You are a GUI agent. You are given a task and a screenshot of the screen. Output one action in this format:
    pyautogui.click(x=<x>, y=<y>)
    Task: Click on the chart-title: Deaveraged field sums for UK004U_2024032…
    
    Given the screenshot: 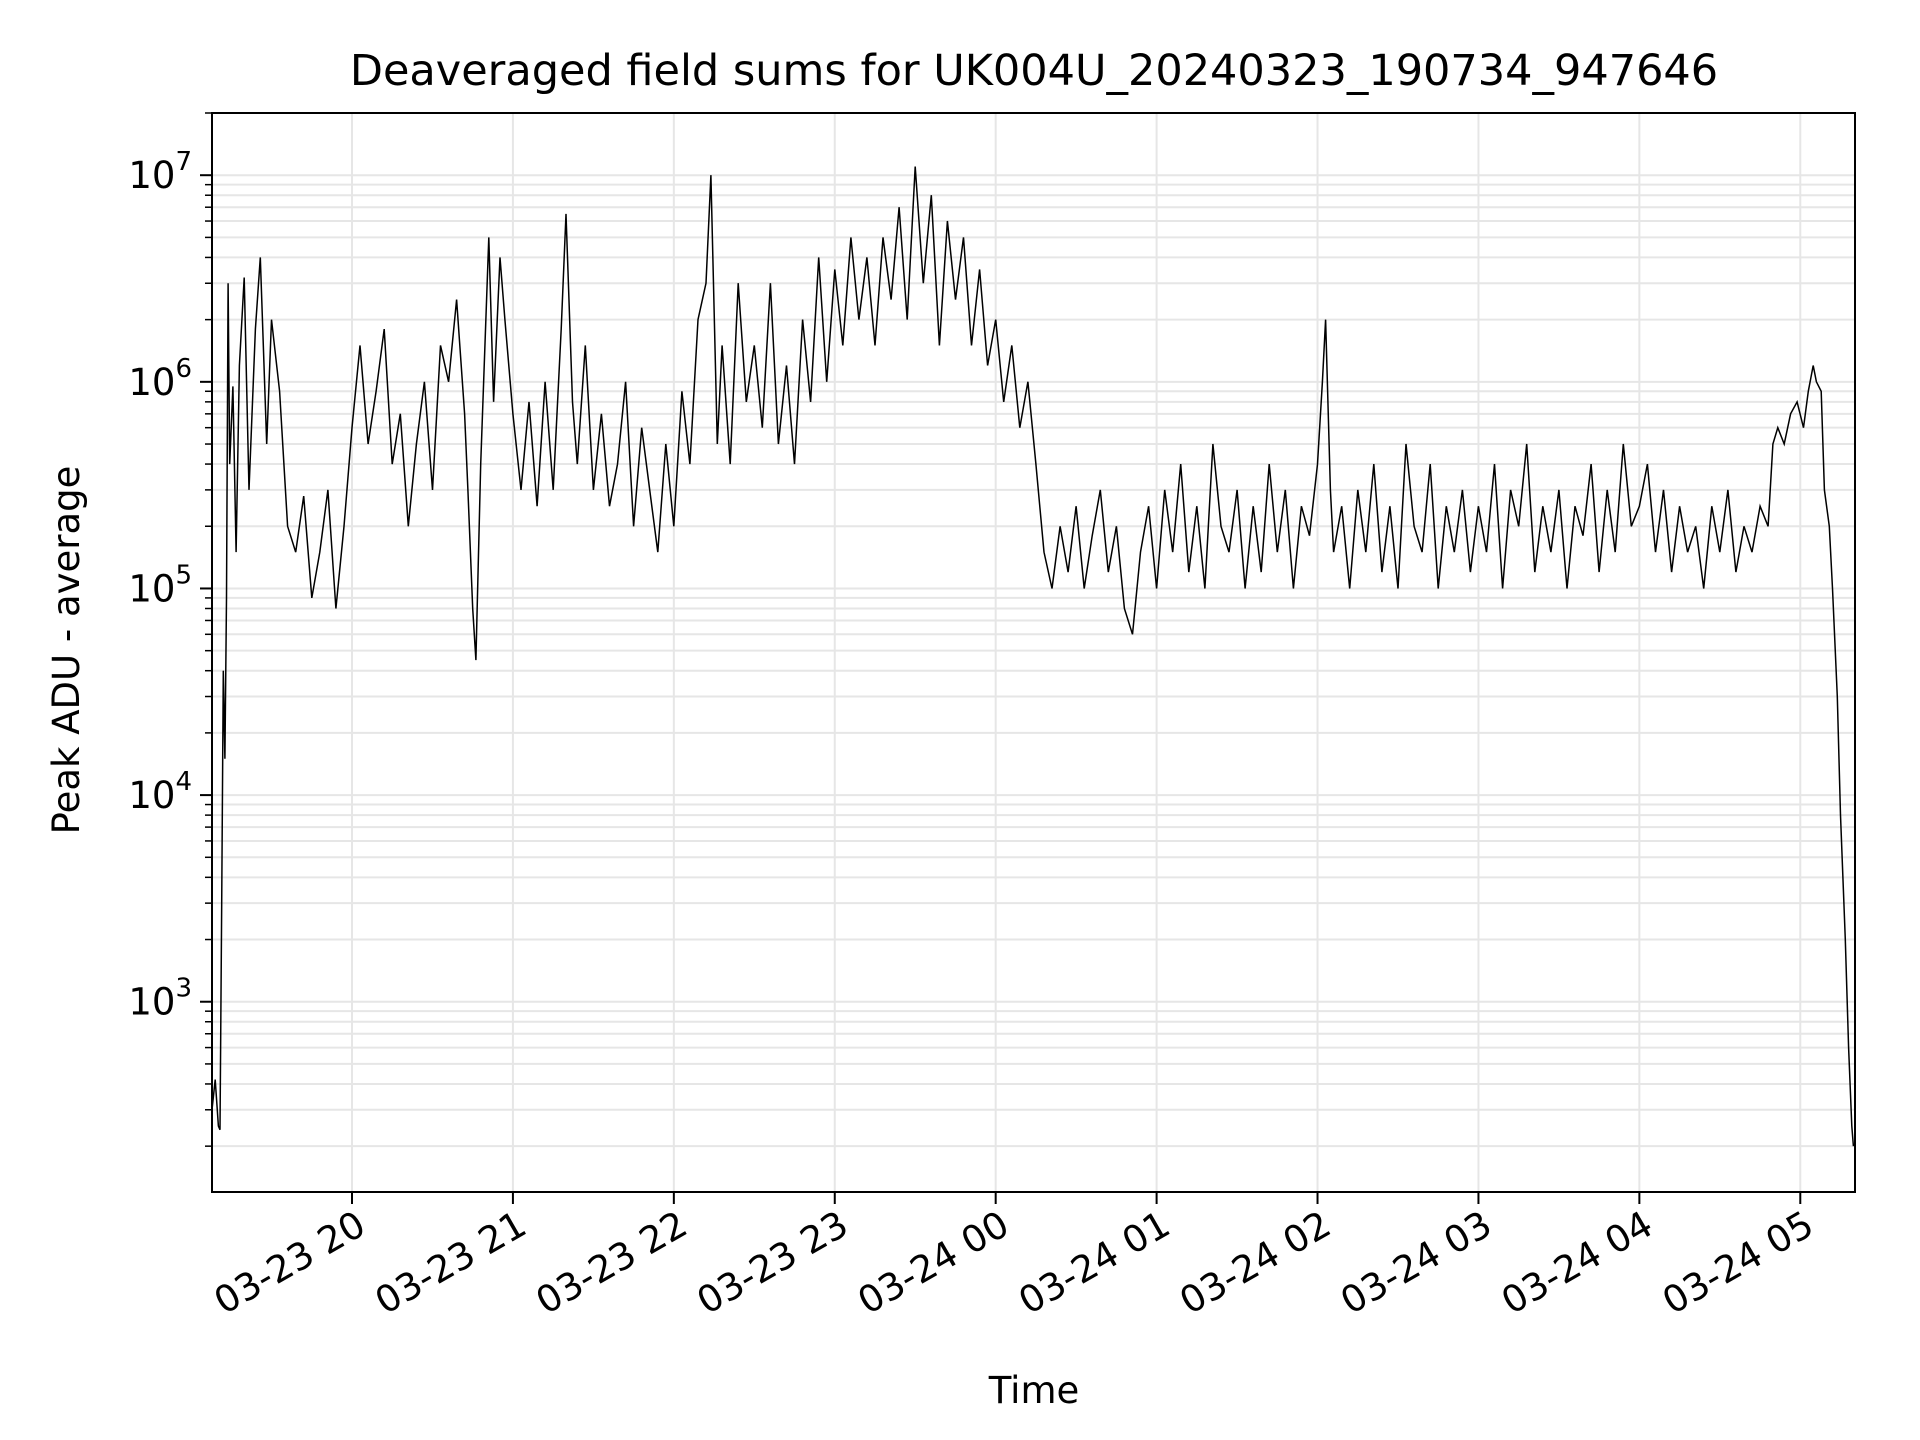 What is the action you would take?
    pyautogui.click(x=1034, y=71)
    